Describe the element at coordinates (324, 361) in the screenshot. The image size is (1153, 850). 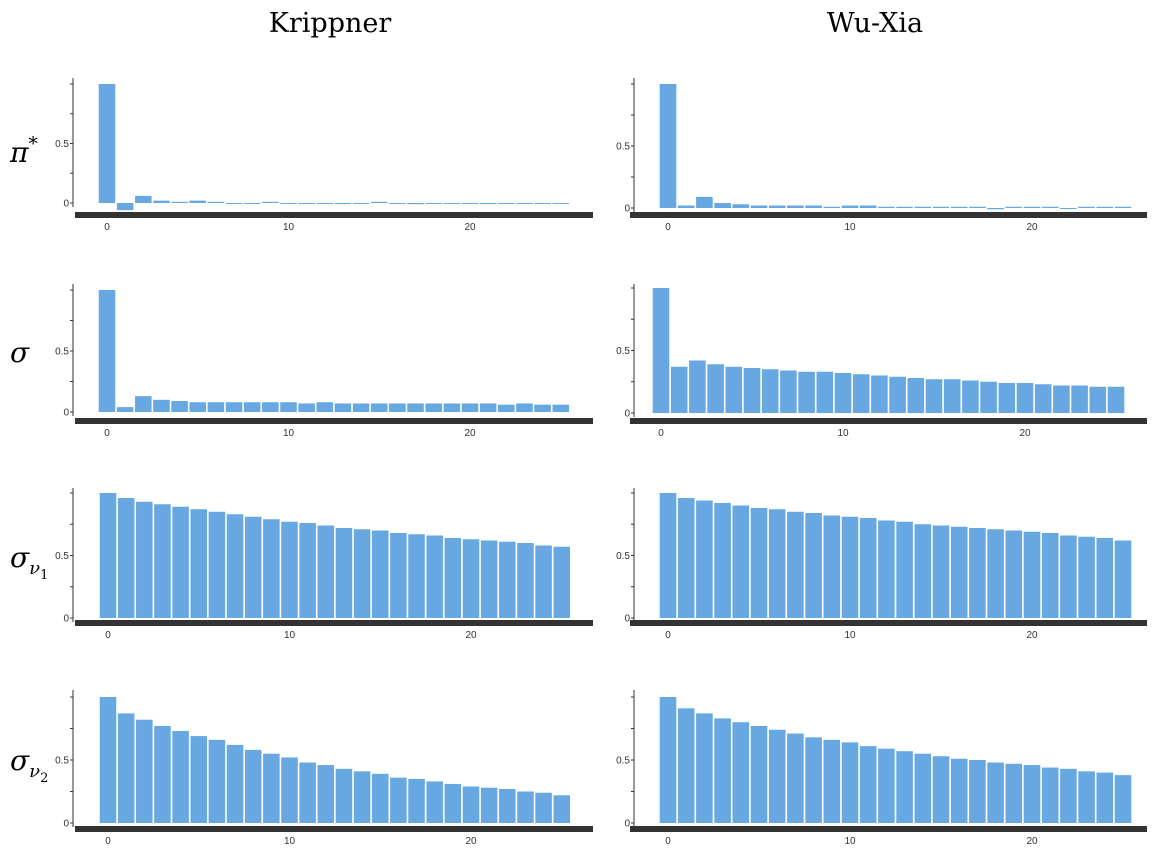
I see `panel-krippner-row-1: 0 0.5 0 10 20` at that location.